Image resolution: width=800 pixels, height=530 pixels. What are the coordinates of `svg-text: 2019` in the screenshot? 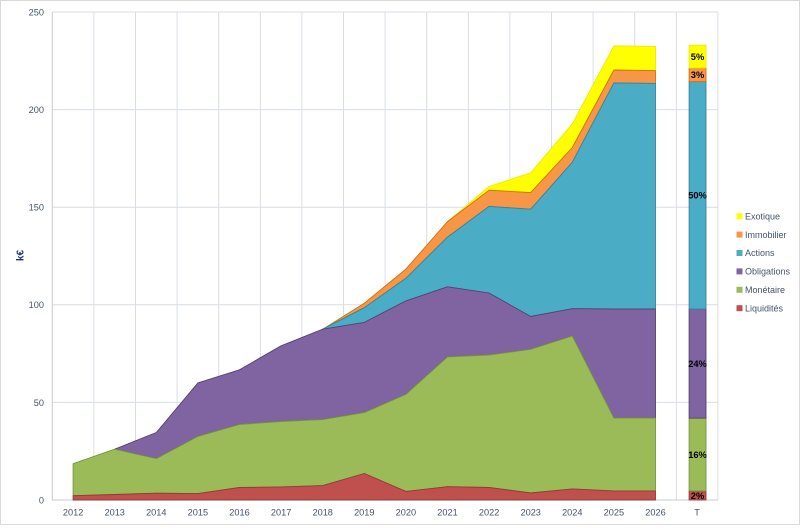 It's located at (364, 513).